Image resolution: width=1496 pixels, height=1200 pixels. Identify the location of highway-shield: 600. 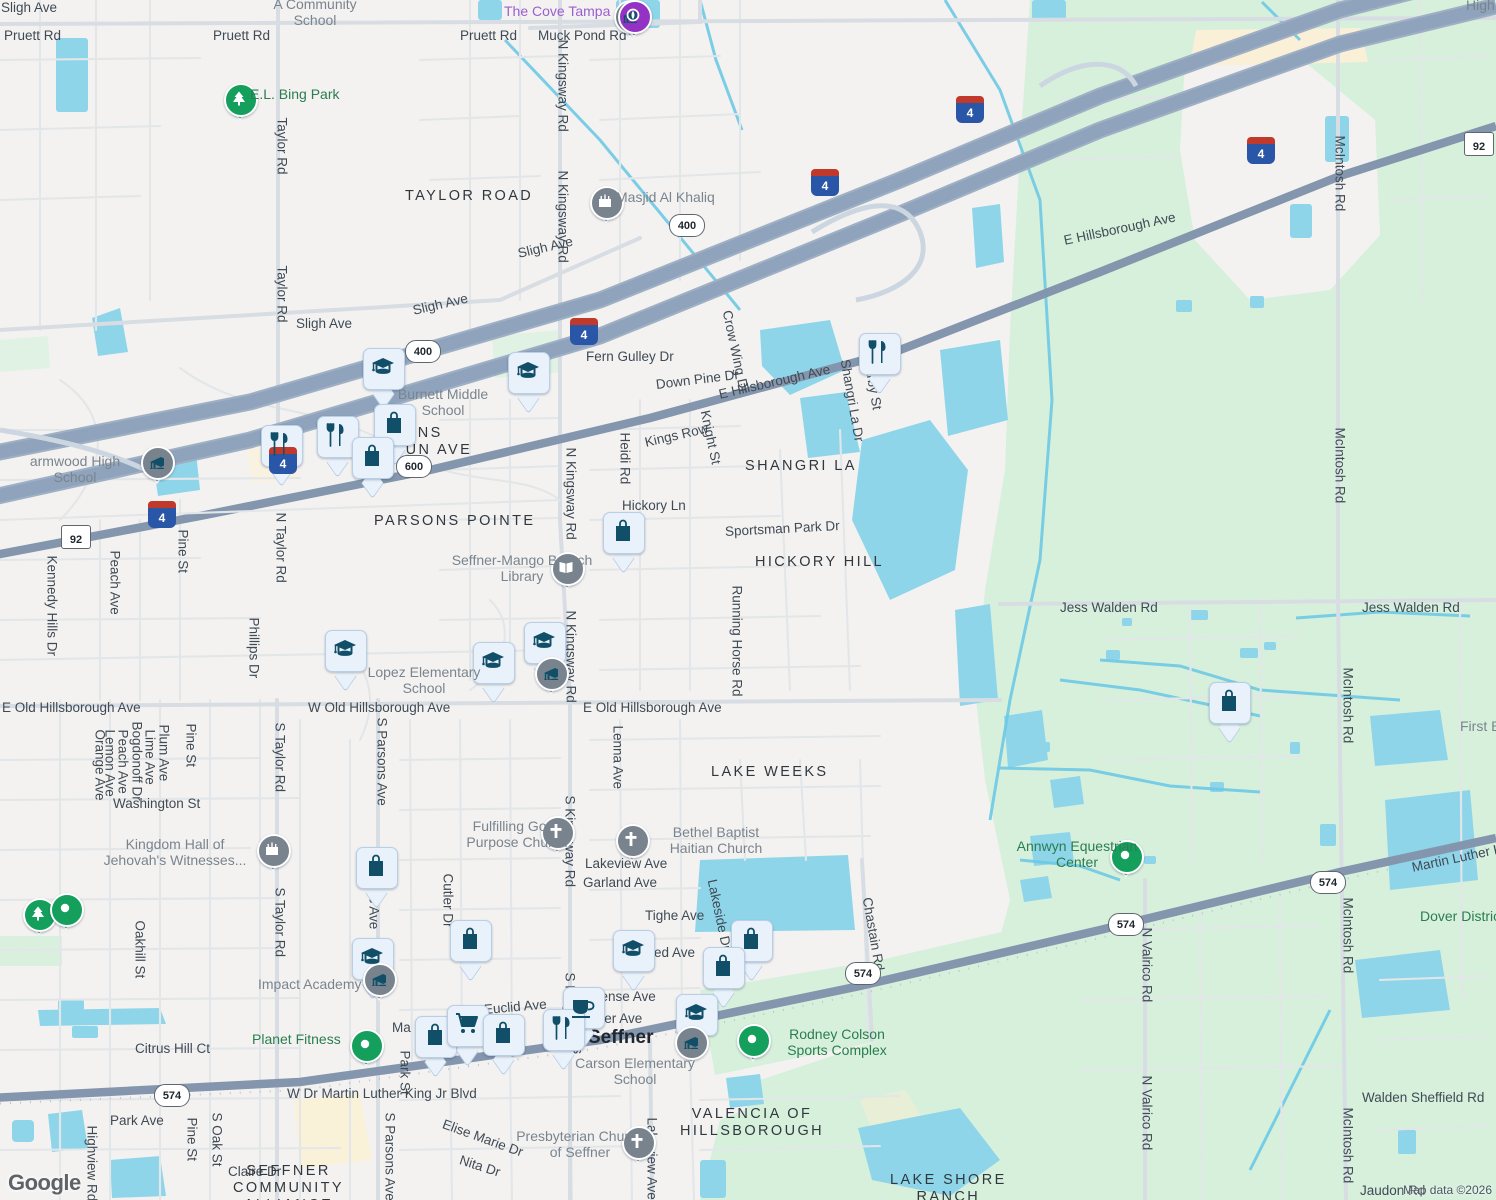
(414, 466).